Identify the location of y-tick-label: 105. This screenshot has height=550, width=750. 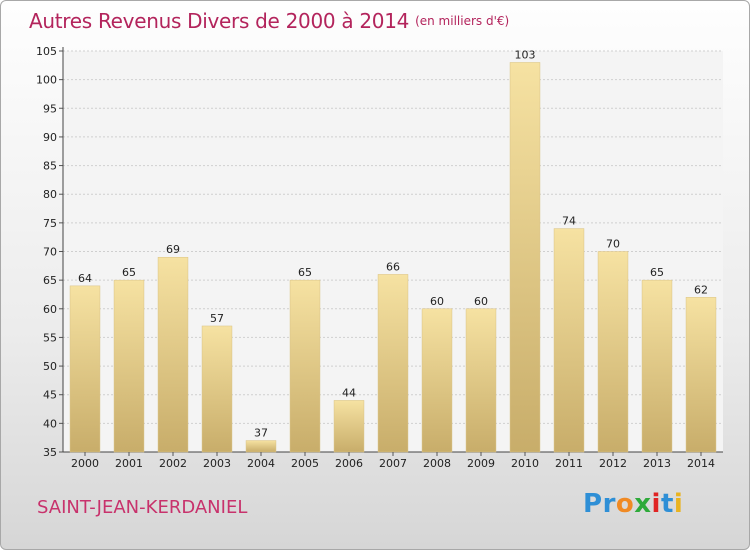
(46, 51).